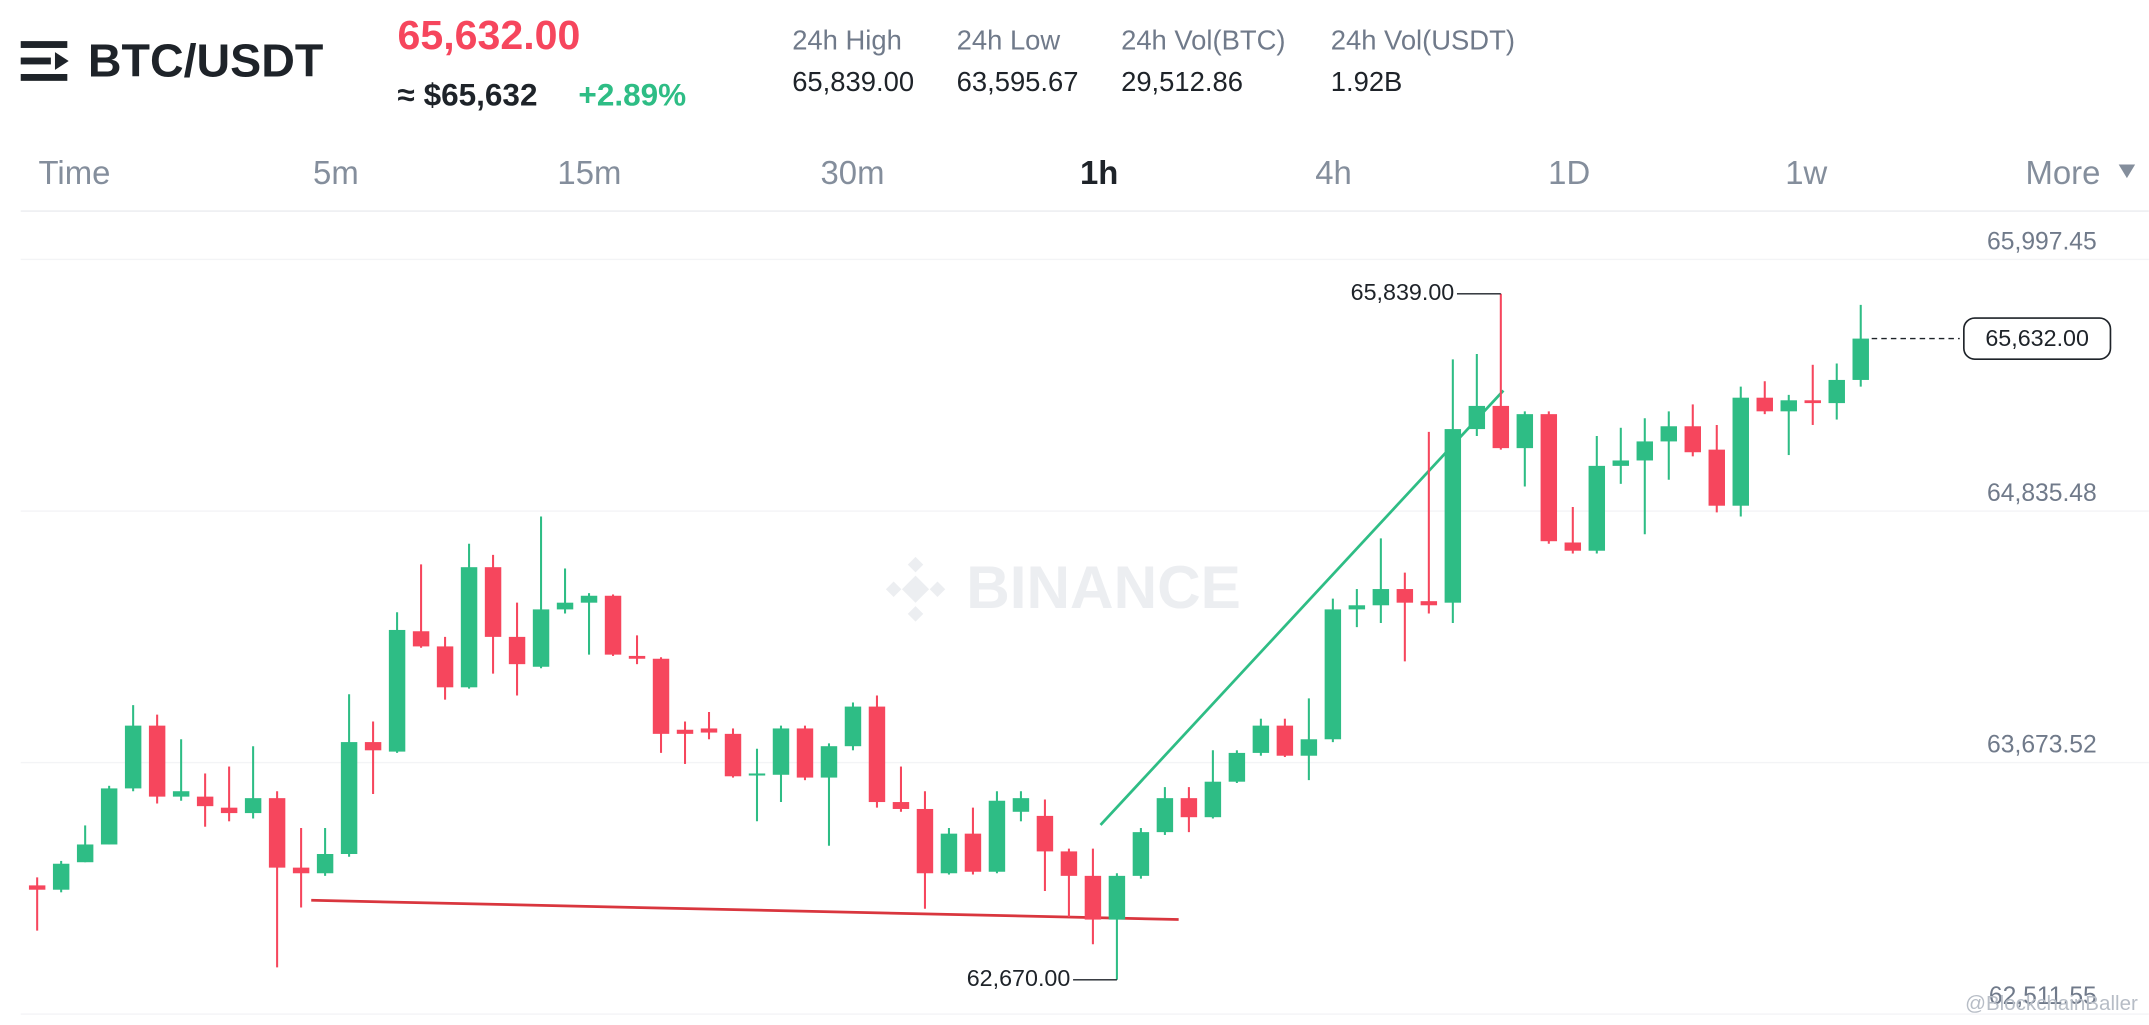  I want to click on credit: @BlockchainBaller, so click(2051, 1003).